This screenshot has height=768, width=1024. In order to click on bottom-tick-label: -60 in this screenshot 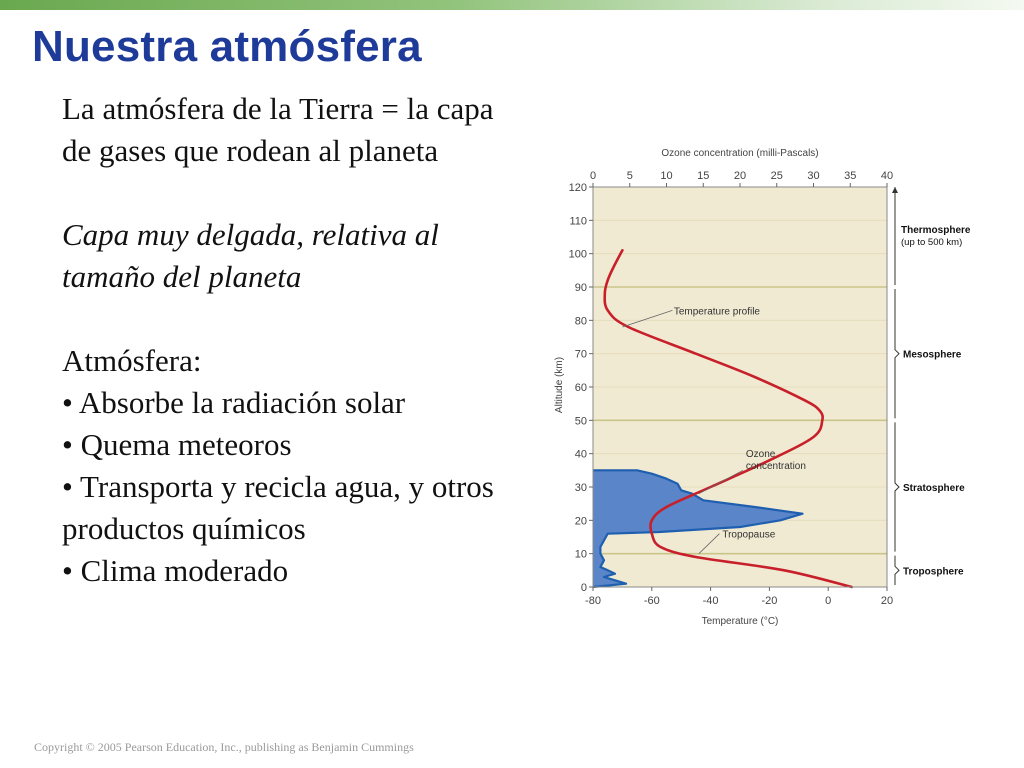, I will do `click(652, 601)`.